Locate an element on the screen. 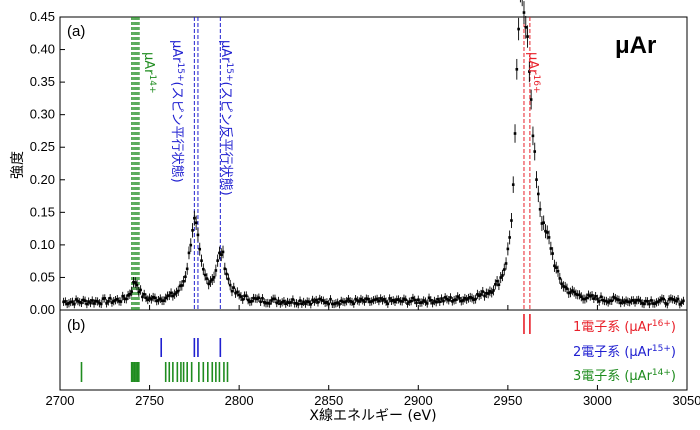 This screenshot has width=700, height=430. y-tick-label: 0.30 is located at coordinates (42, 114).